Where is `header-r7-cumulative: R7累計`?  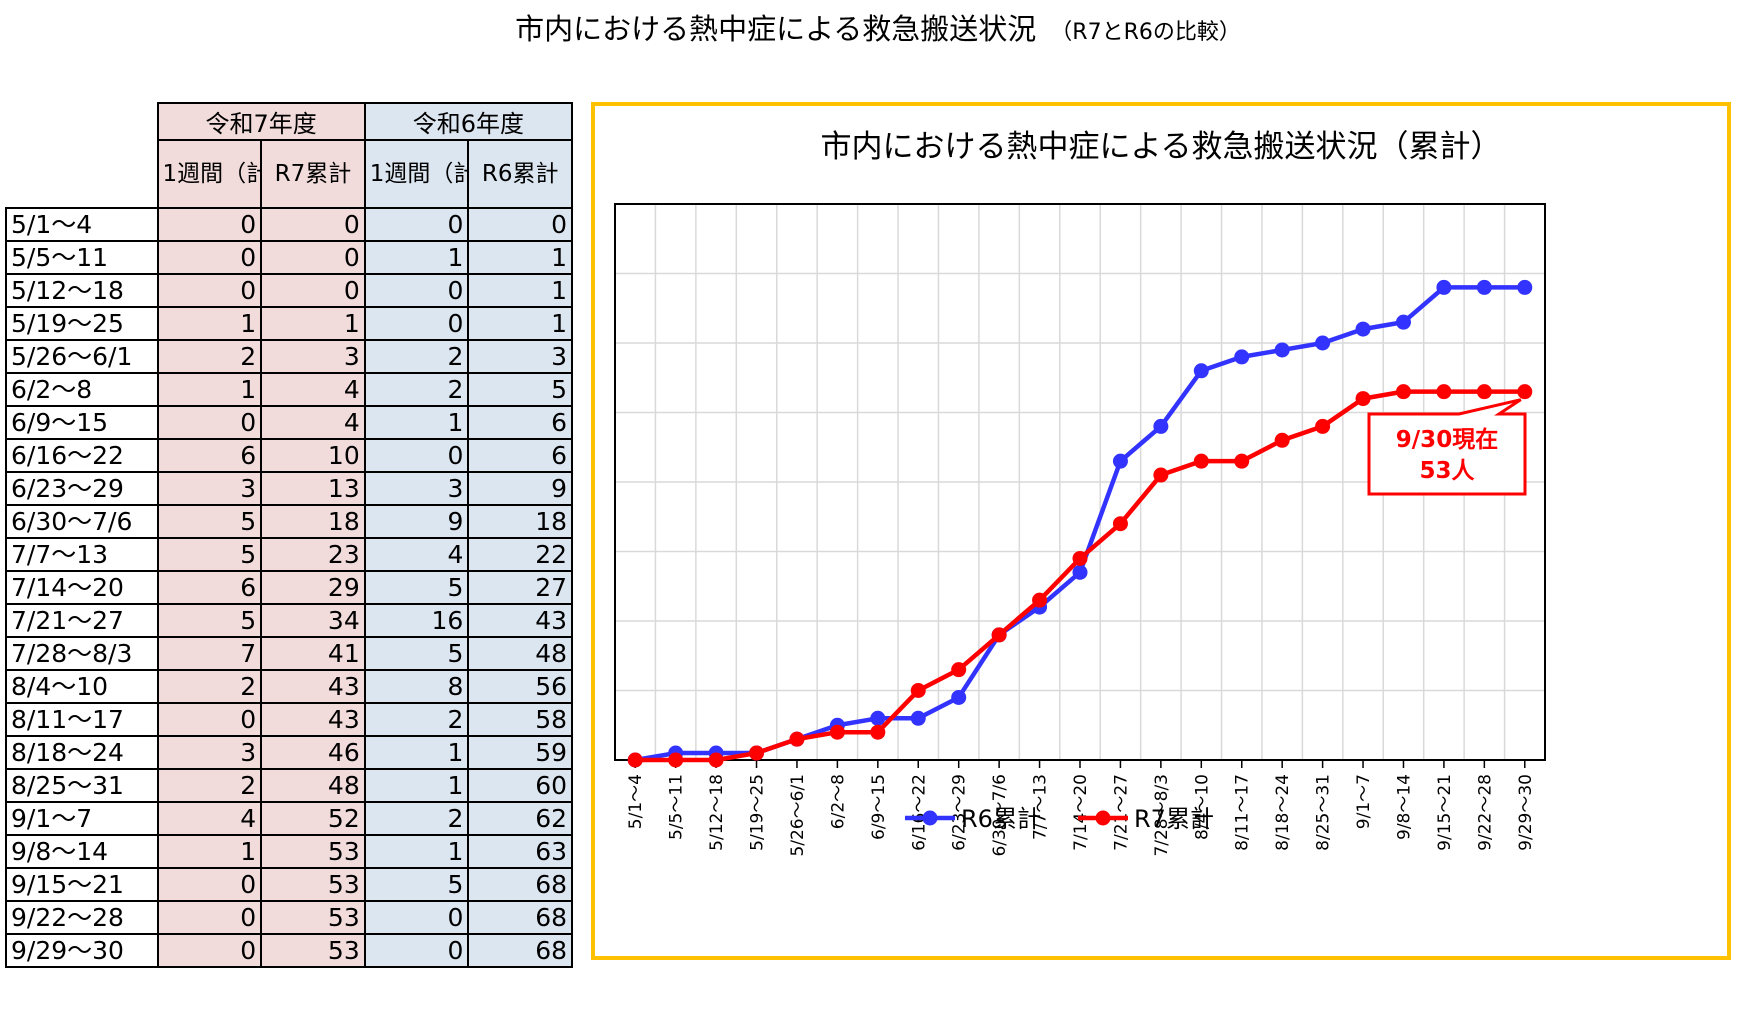
header-r7-cumulative: R7累計 is located at coordinates (313, 174).